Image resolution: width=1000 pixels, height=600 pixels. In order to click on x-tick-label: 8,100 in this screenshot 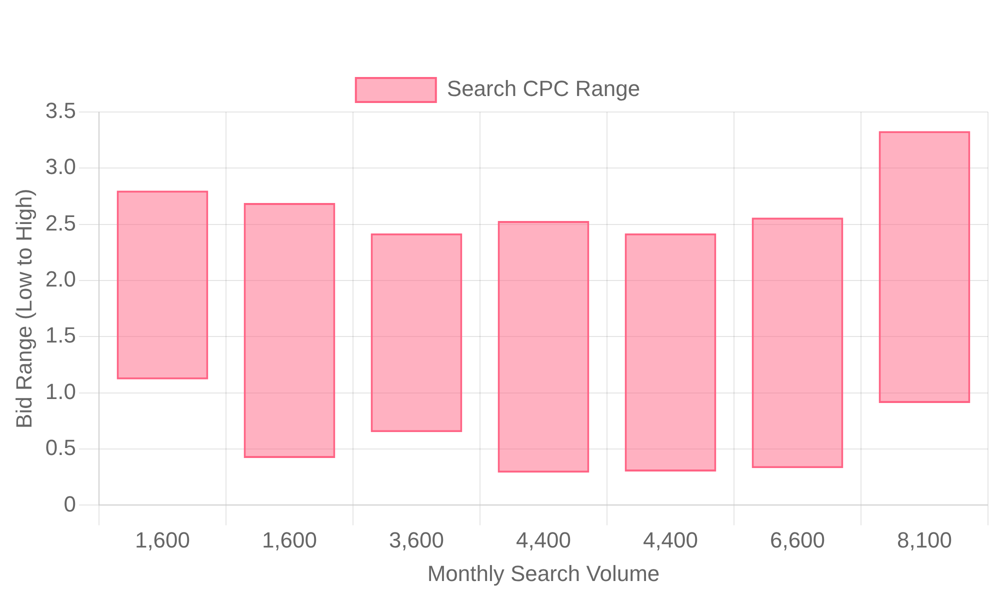, I will do `click(924, 539)`.